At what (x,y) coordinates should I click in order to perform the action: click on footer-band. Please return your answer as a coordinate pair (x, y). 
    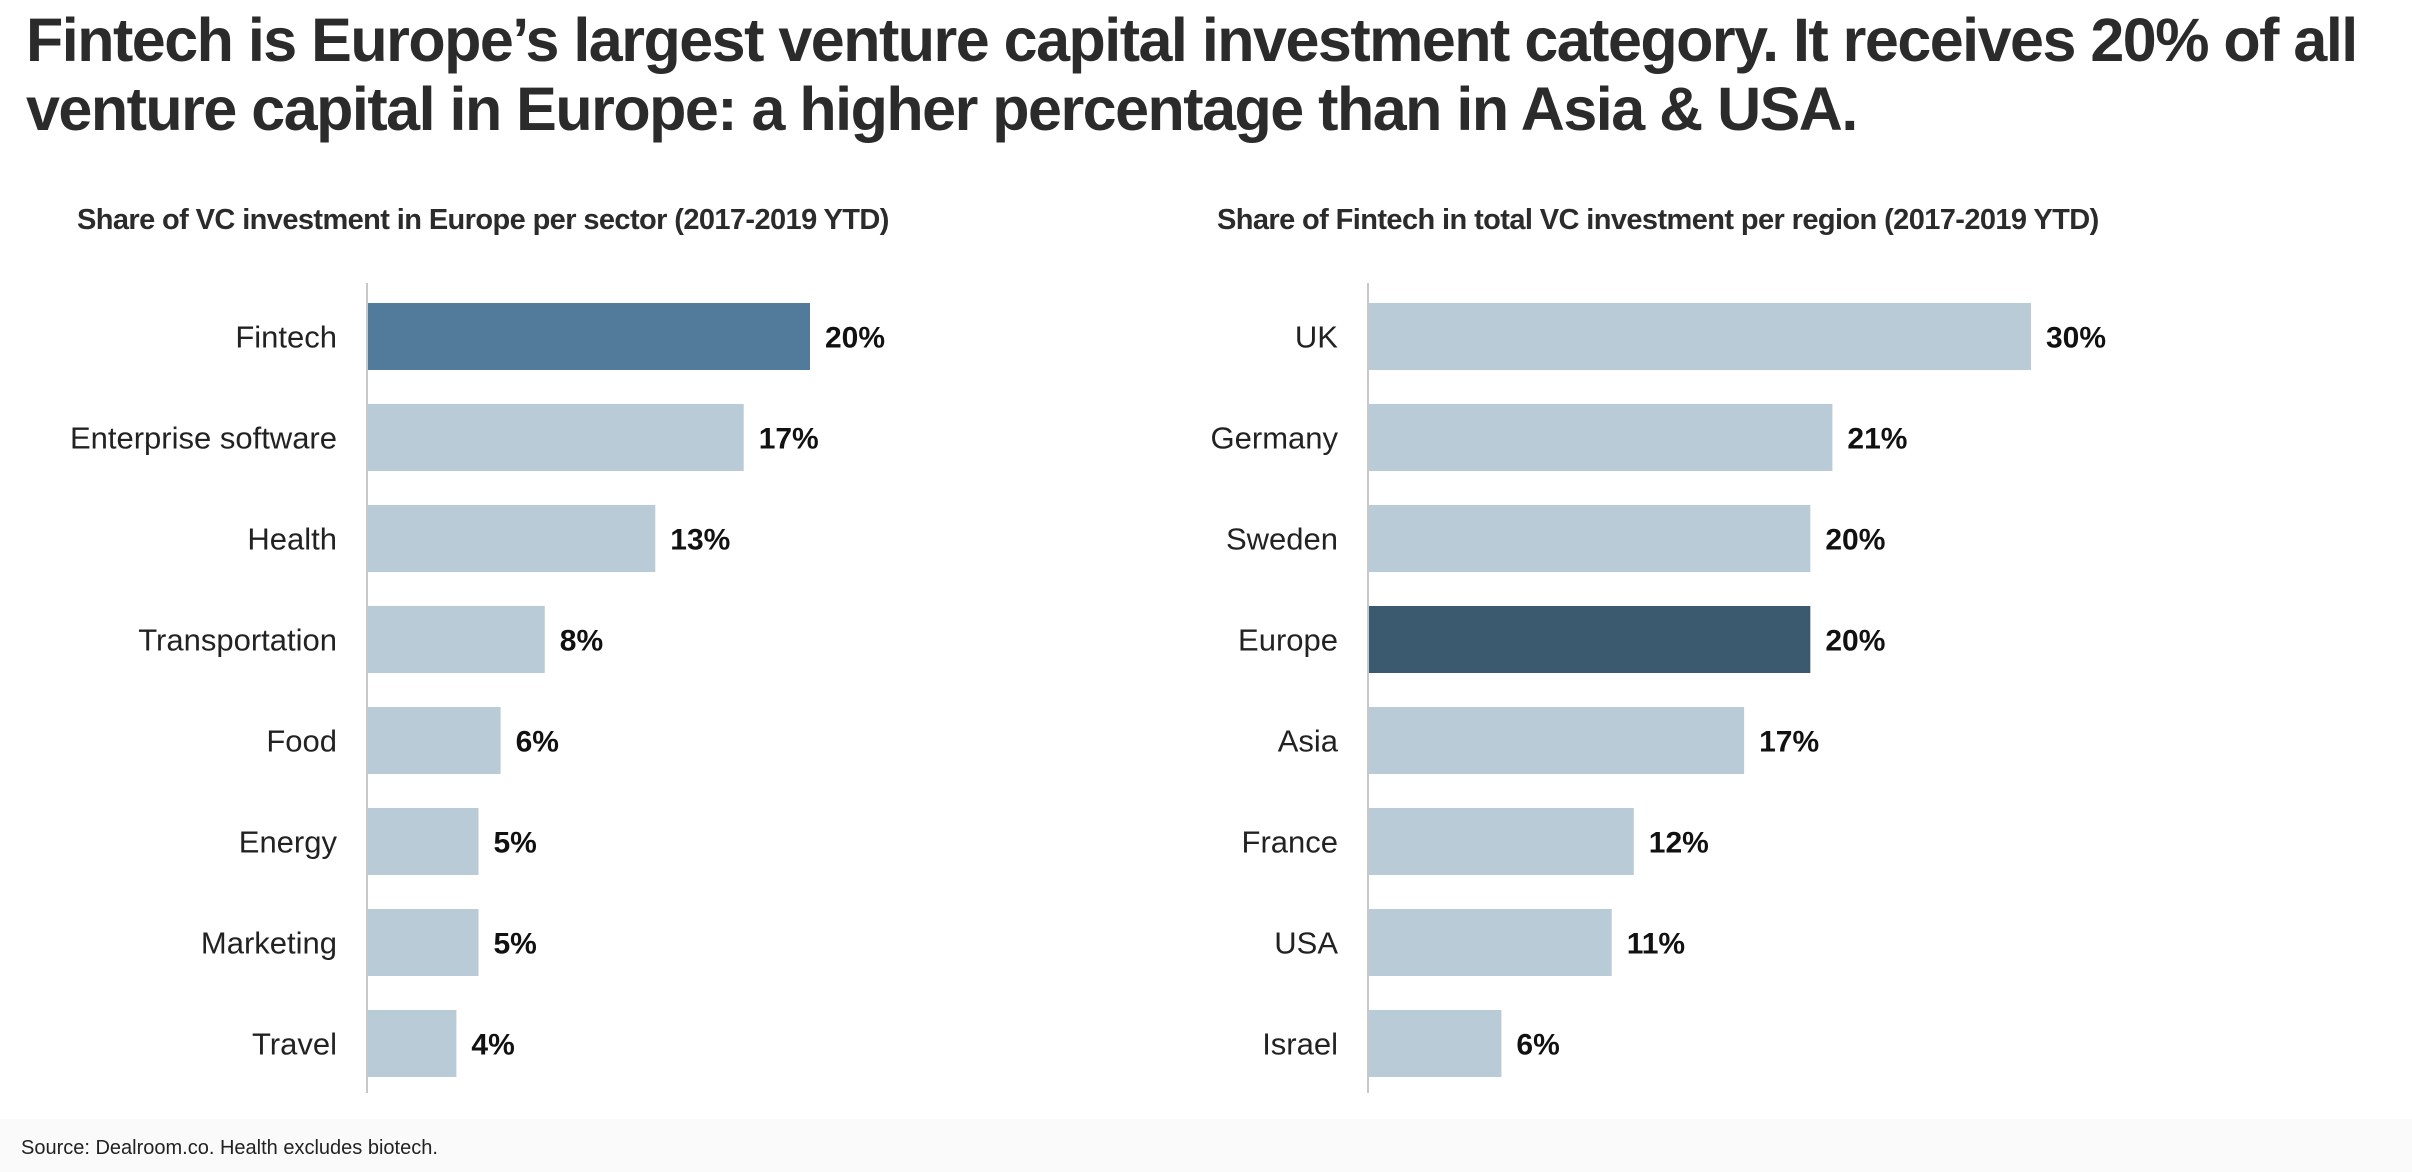
    Looking at the image, I should click on (1206, 1145).